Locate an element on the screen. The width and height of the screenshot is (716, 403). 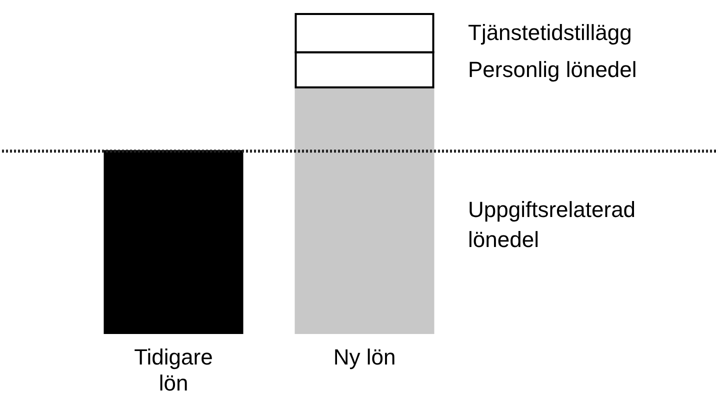
series-label: Uppgiftsrelaterad lönedel is located at coordinates (552, 224).